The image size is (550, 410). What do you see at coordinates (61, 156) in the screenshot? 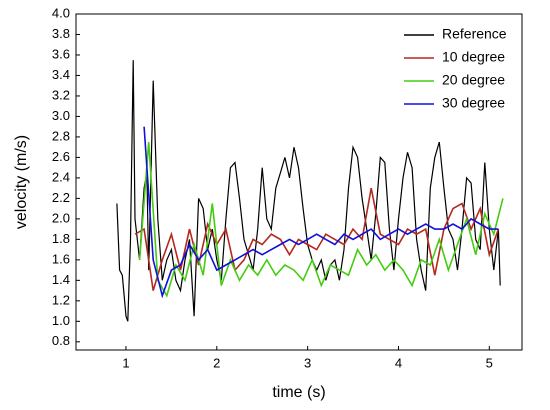
I see `y-tick-label: 2.6` at bounding box center [61, 156].